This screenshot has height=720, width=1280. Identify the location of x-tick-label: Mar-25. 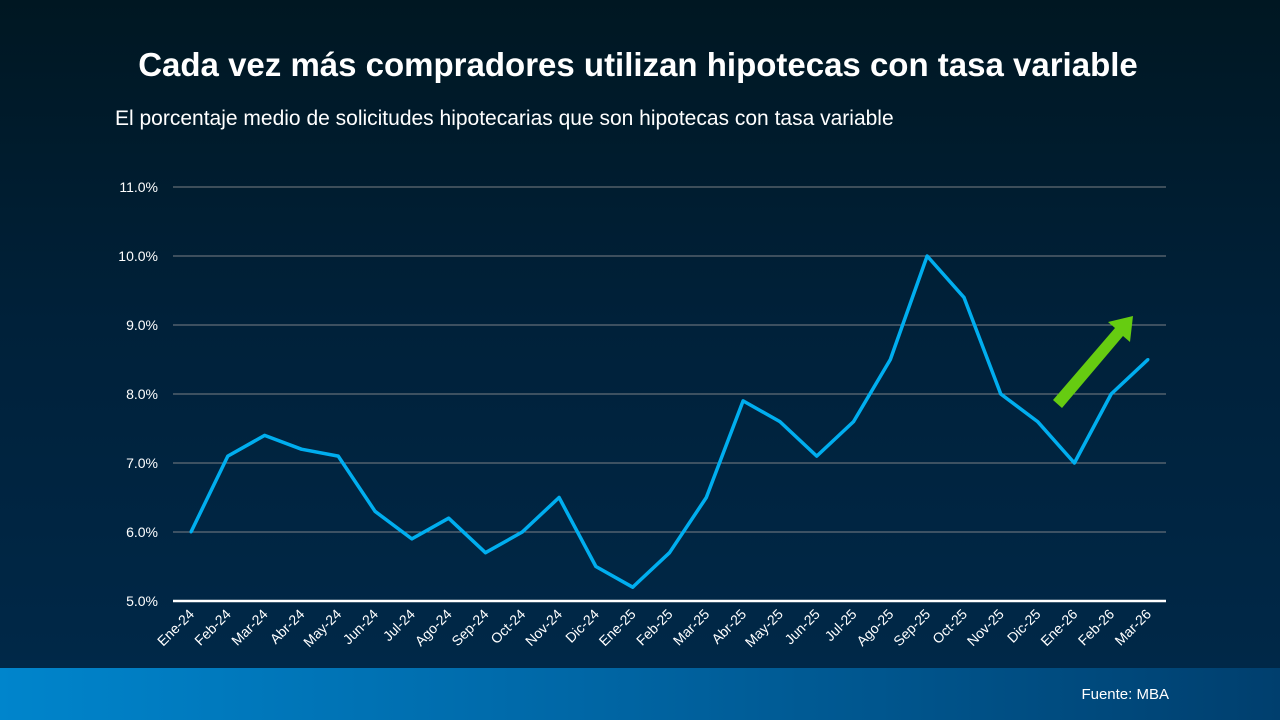
(691, 627).